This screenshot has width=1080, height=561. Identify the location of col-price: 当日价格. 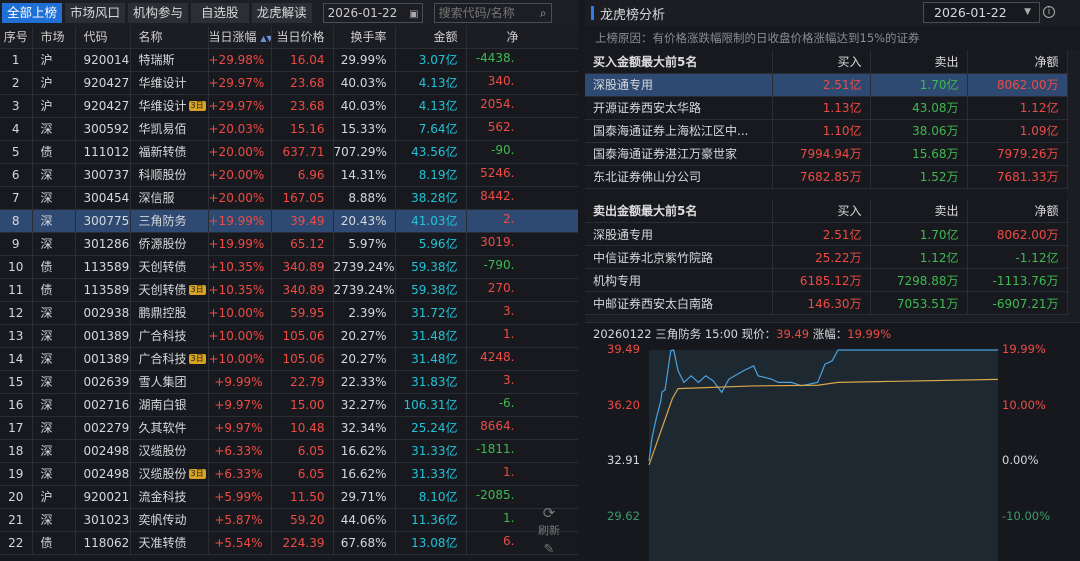
(302, 37).